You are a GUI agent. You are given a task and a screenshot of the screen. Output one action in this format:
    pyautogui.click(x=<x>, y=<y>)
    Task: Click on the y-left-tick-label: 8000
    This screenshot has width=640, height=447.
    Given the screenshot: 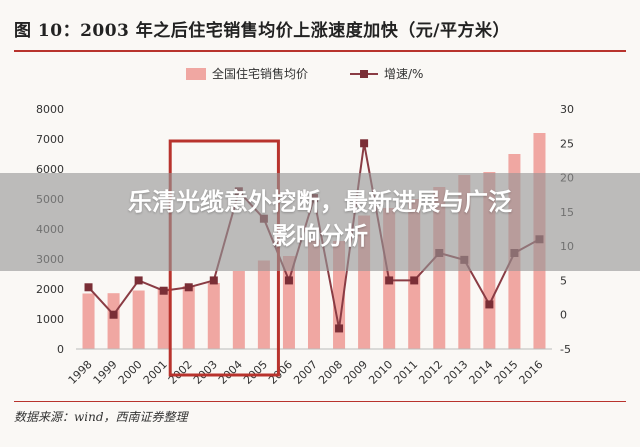 What is the action you would take?
    pyautogui.click(x=50, y=109)
    